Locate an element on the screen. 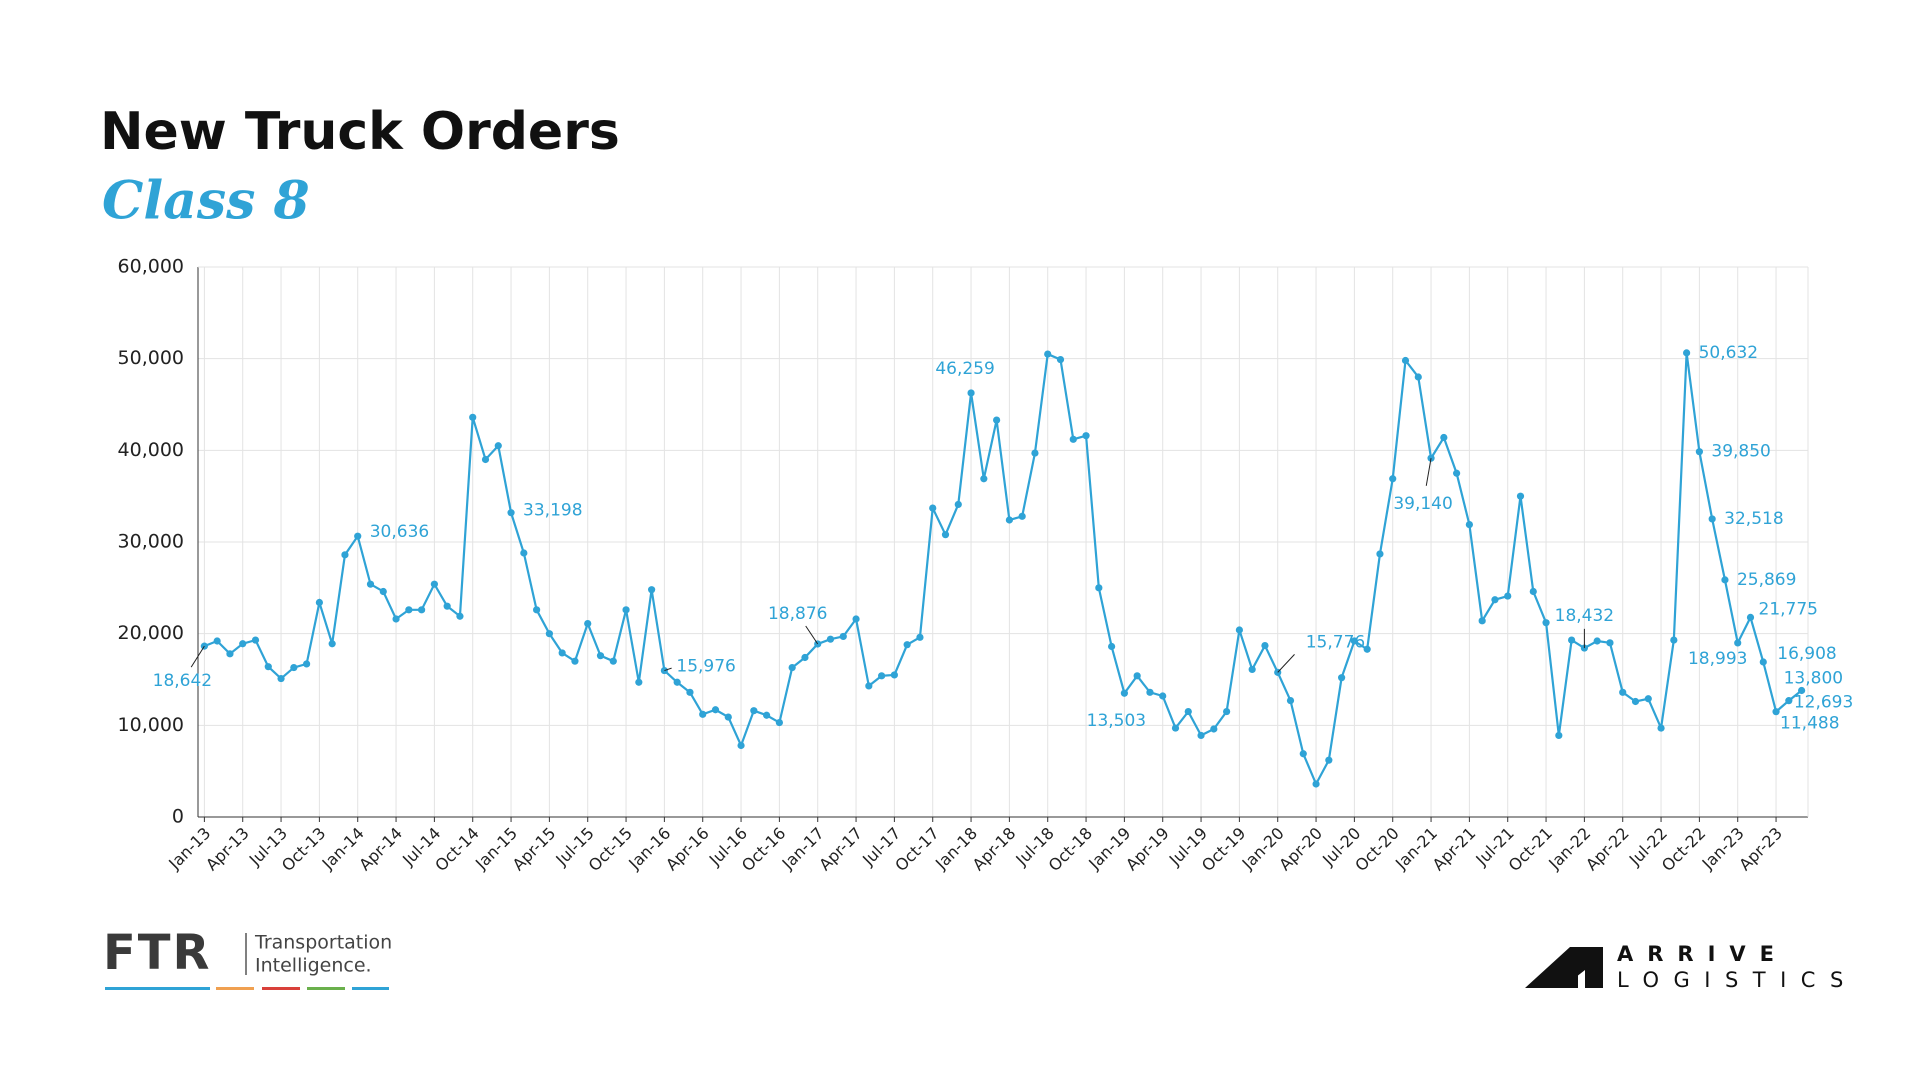  chart-title: New Truck Orders is located at coordinates (360, 132).